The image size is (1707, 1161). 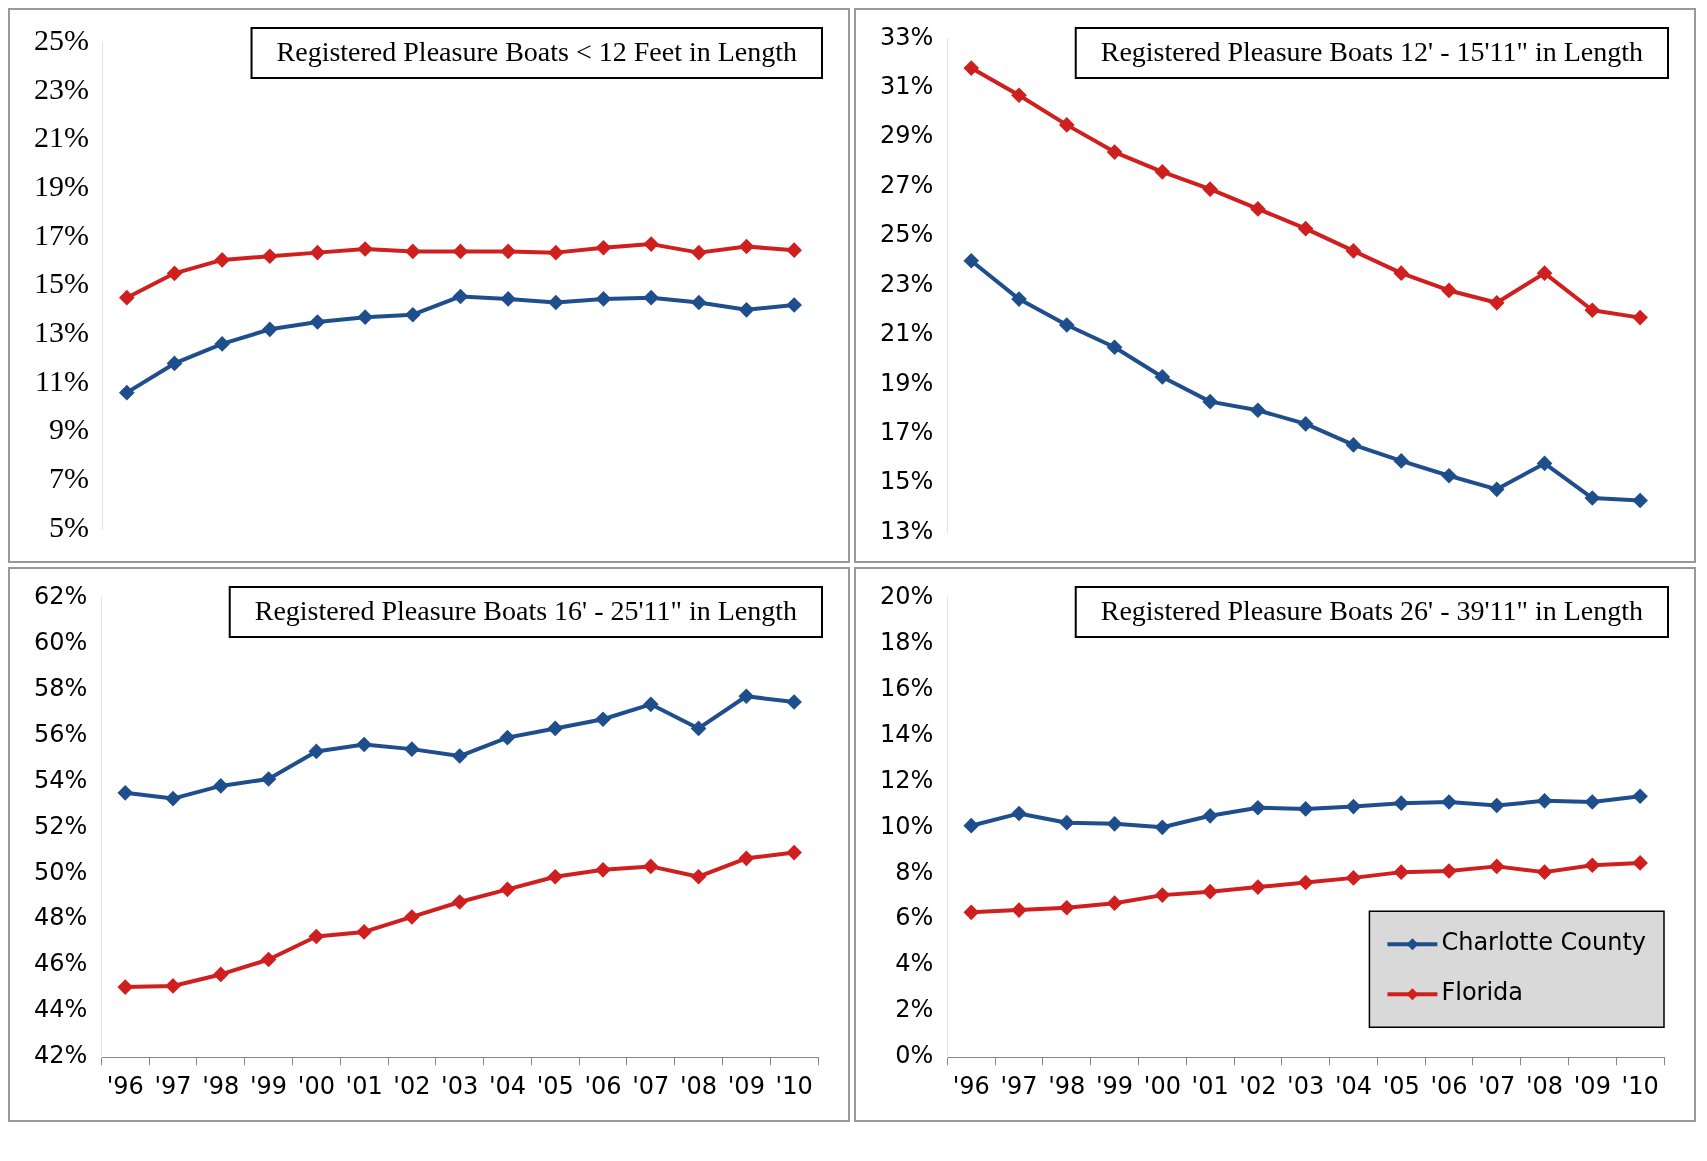 What do you see at coordinates (907, 184) in the screenshot?
I see `y-tick-label: 27%` at bounding box center [907, 184].